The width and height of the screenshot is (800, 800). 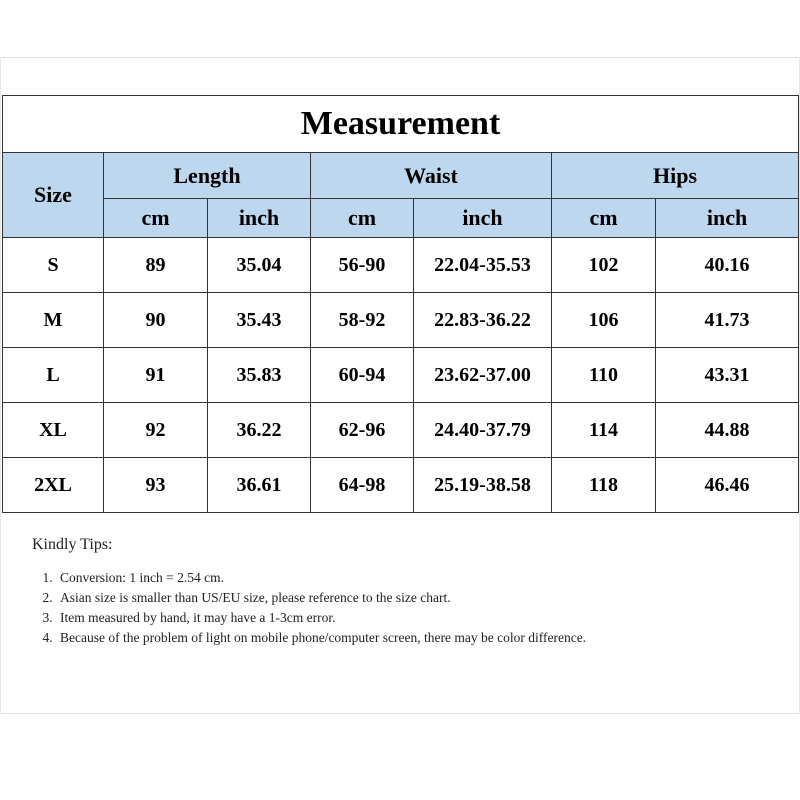 What do you see at coordinates (53, 195) in the screenshot?
I see `size-header: Size` at bounding box center [53, 195].